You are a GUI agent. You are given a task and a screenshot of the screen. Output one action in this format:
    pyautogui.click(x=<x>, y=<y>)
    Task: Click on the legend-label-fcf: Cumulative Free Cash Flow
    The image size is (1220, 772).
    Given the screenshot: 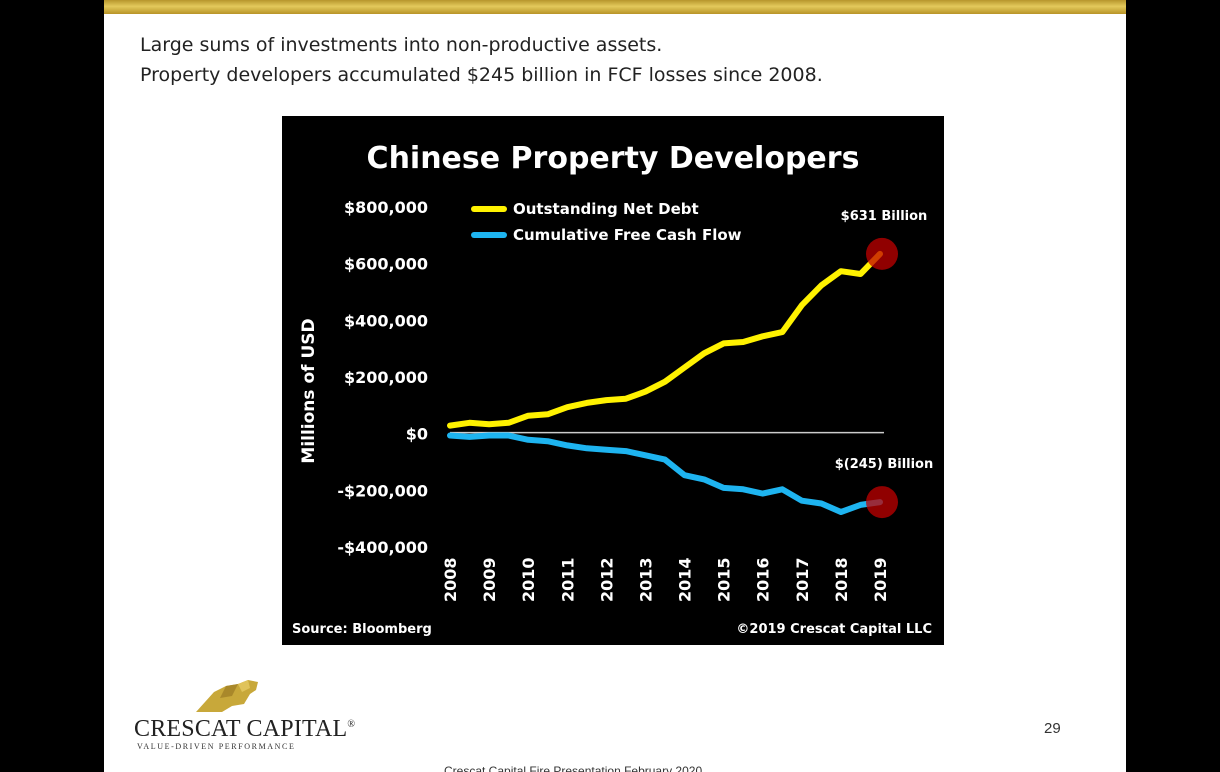 What is the action you would take?
    pyautogui.click(x=627, y=235)
    